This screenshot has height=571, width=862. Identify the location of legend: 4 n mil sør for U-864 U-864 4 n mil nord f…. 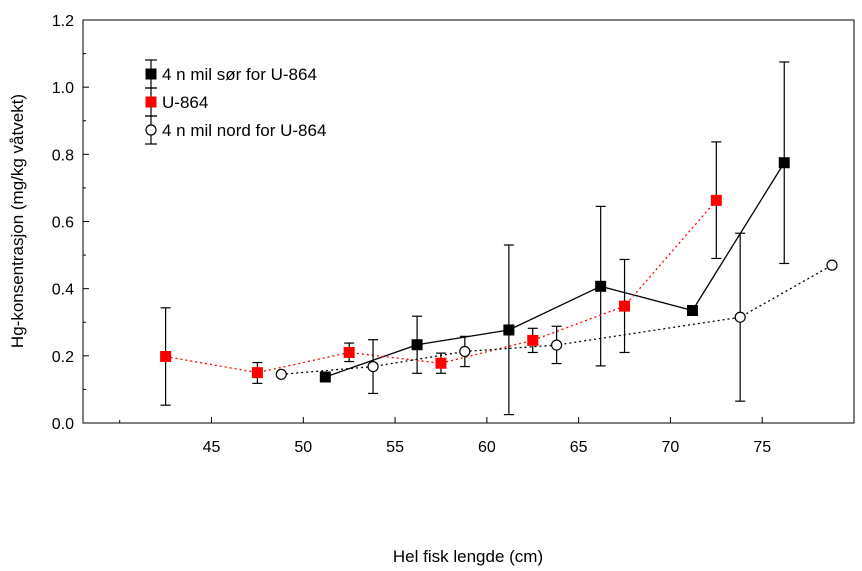
(235, 102).